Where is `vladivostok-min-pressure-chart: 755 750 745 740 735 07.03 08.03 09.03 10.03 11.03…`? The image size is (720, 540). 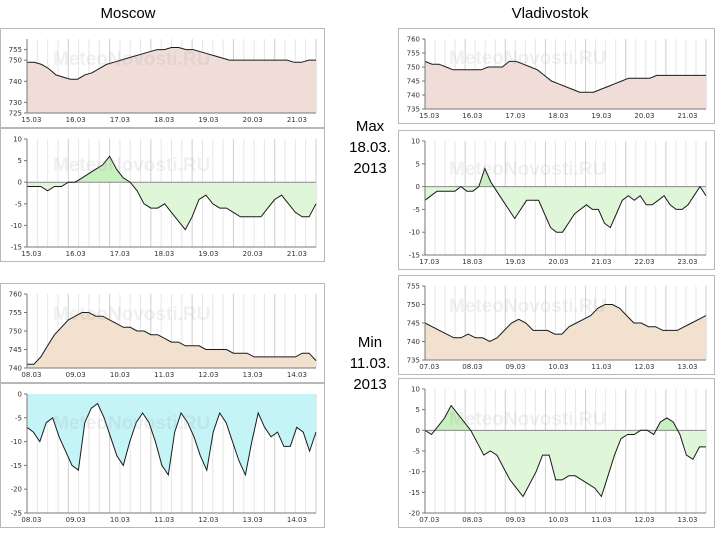
vladivostok-min-pressure-chart: 755 750 745 740 735 07.03 08.03 09.03 10.03 11.03… is located at coordinates (556, 325).